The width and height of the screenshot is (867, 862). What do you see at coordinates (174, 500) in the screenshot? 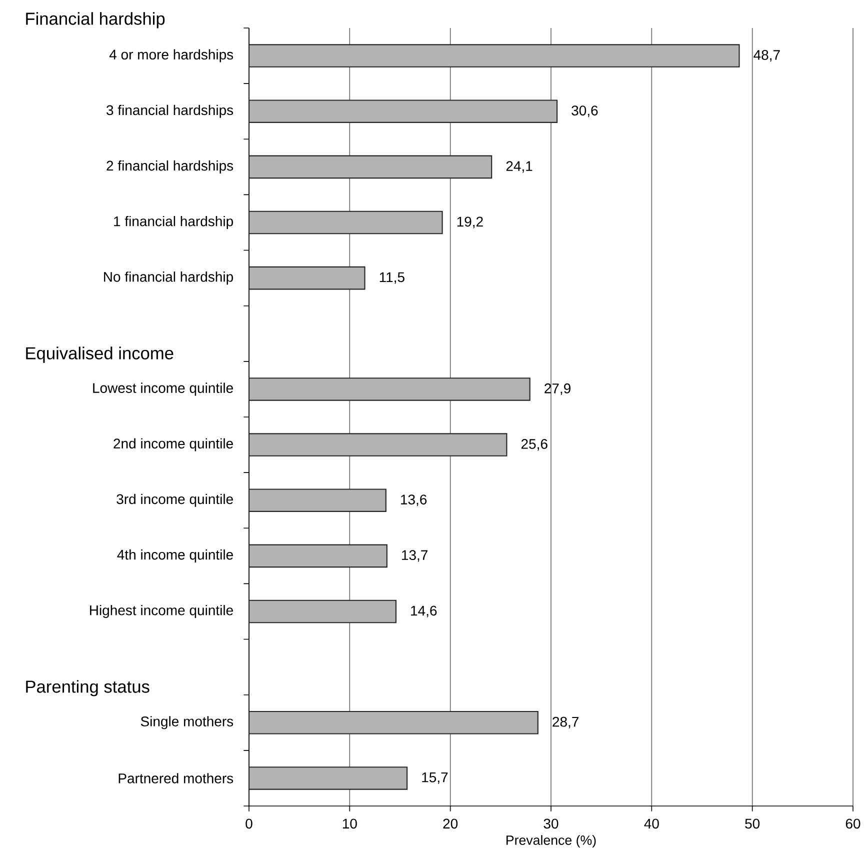
I see `y-tick-label: 3rd income quintile` at bounding box center [174, 500].